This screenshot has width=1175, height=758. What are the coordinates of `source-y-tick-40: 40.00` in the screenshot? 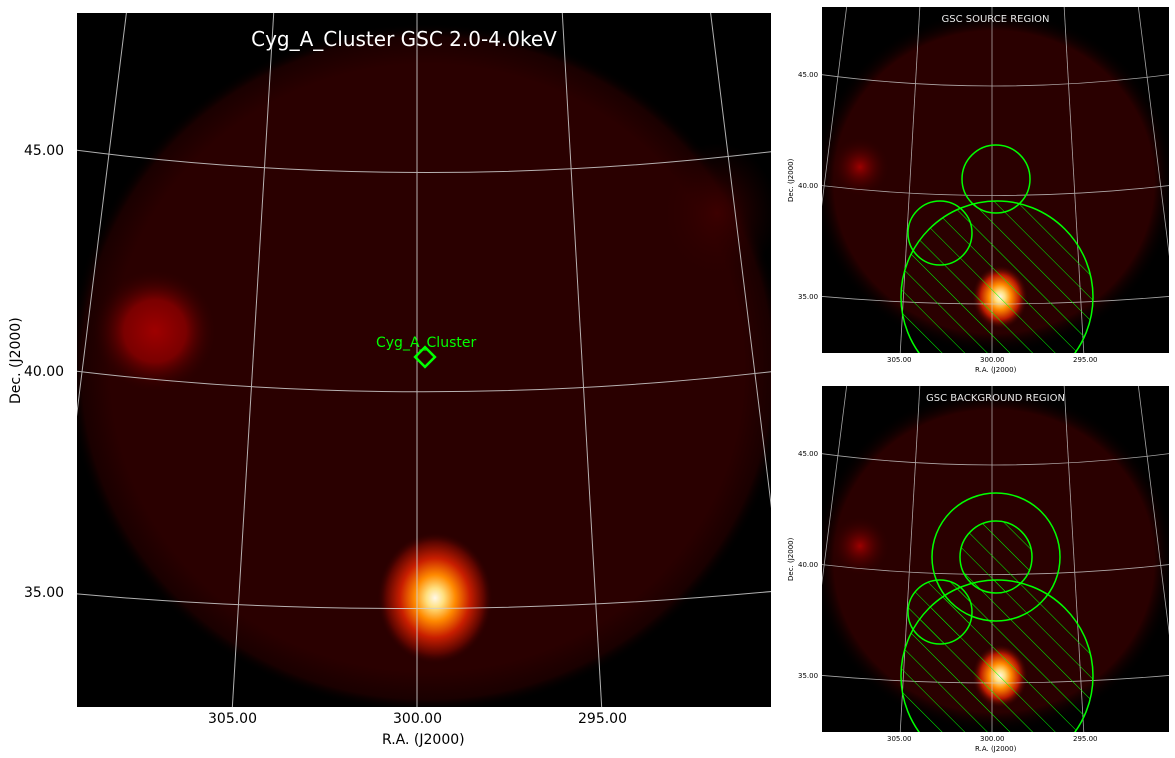 It's located at (808, 186).